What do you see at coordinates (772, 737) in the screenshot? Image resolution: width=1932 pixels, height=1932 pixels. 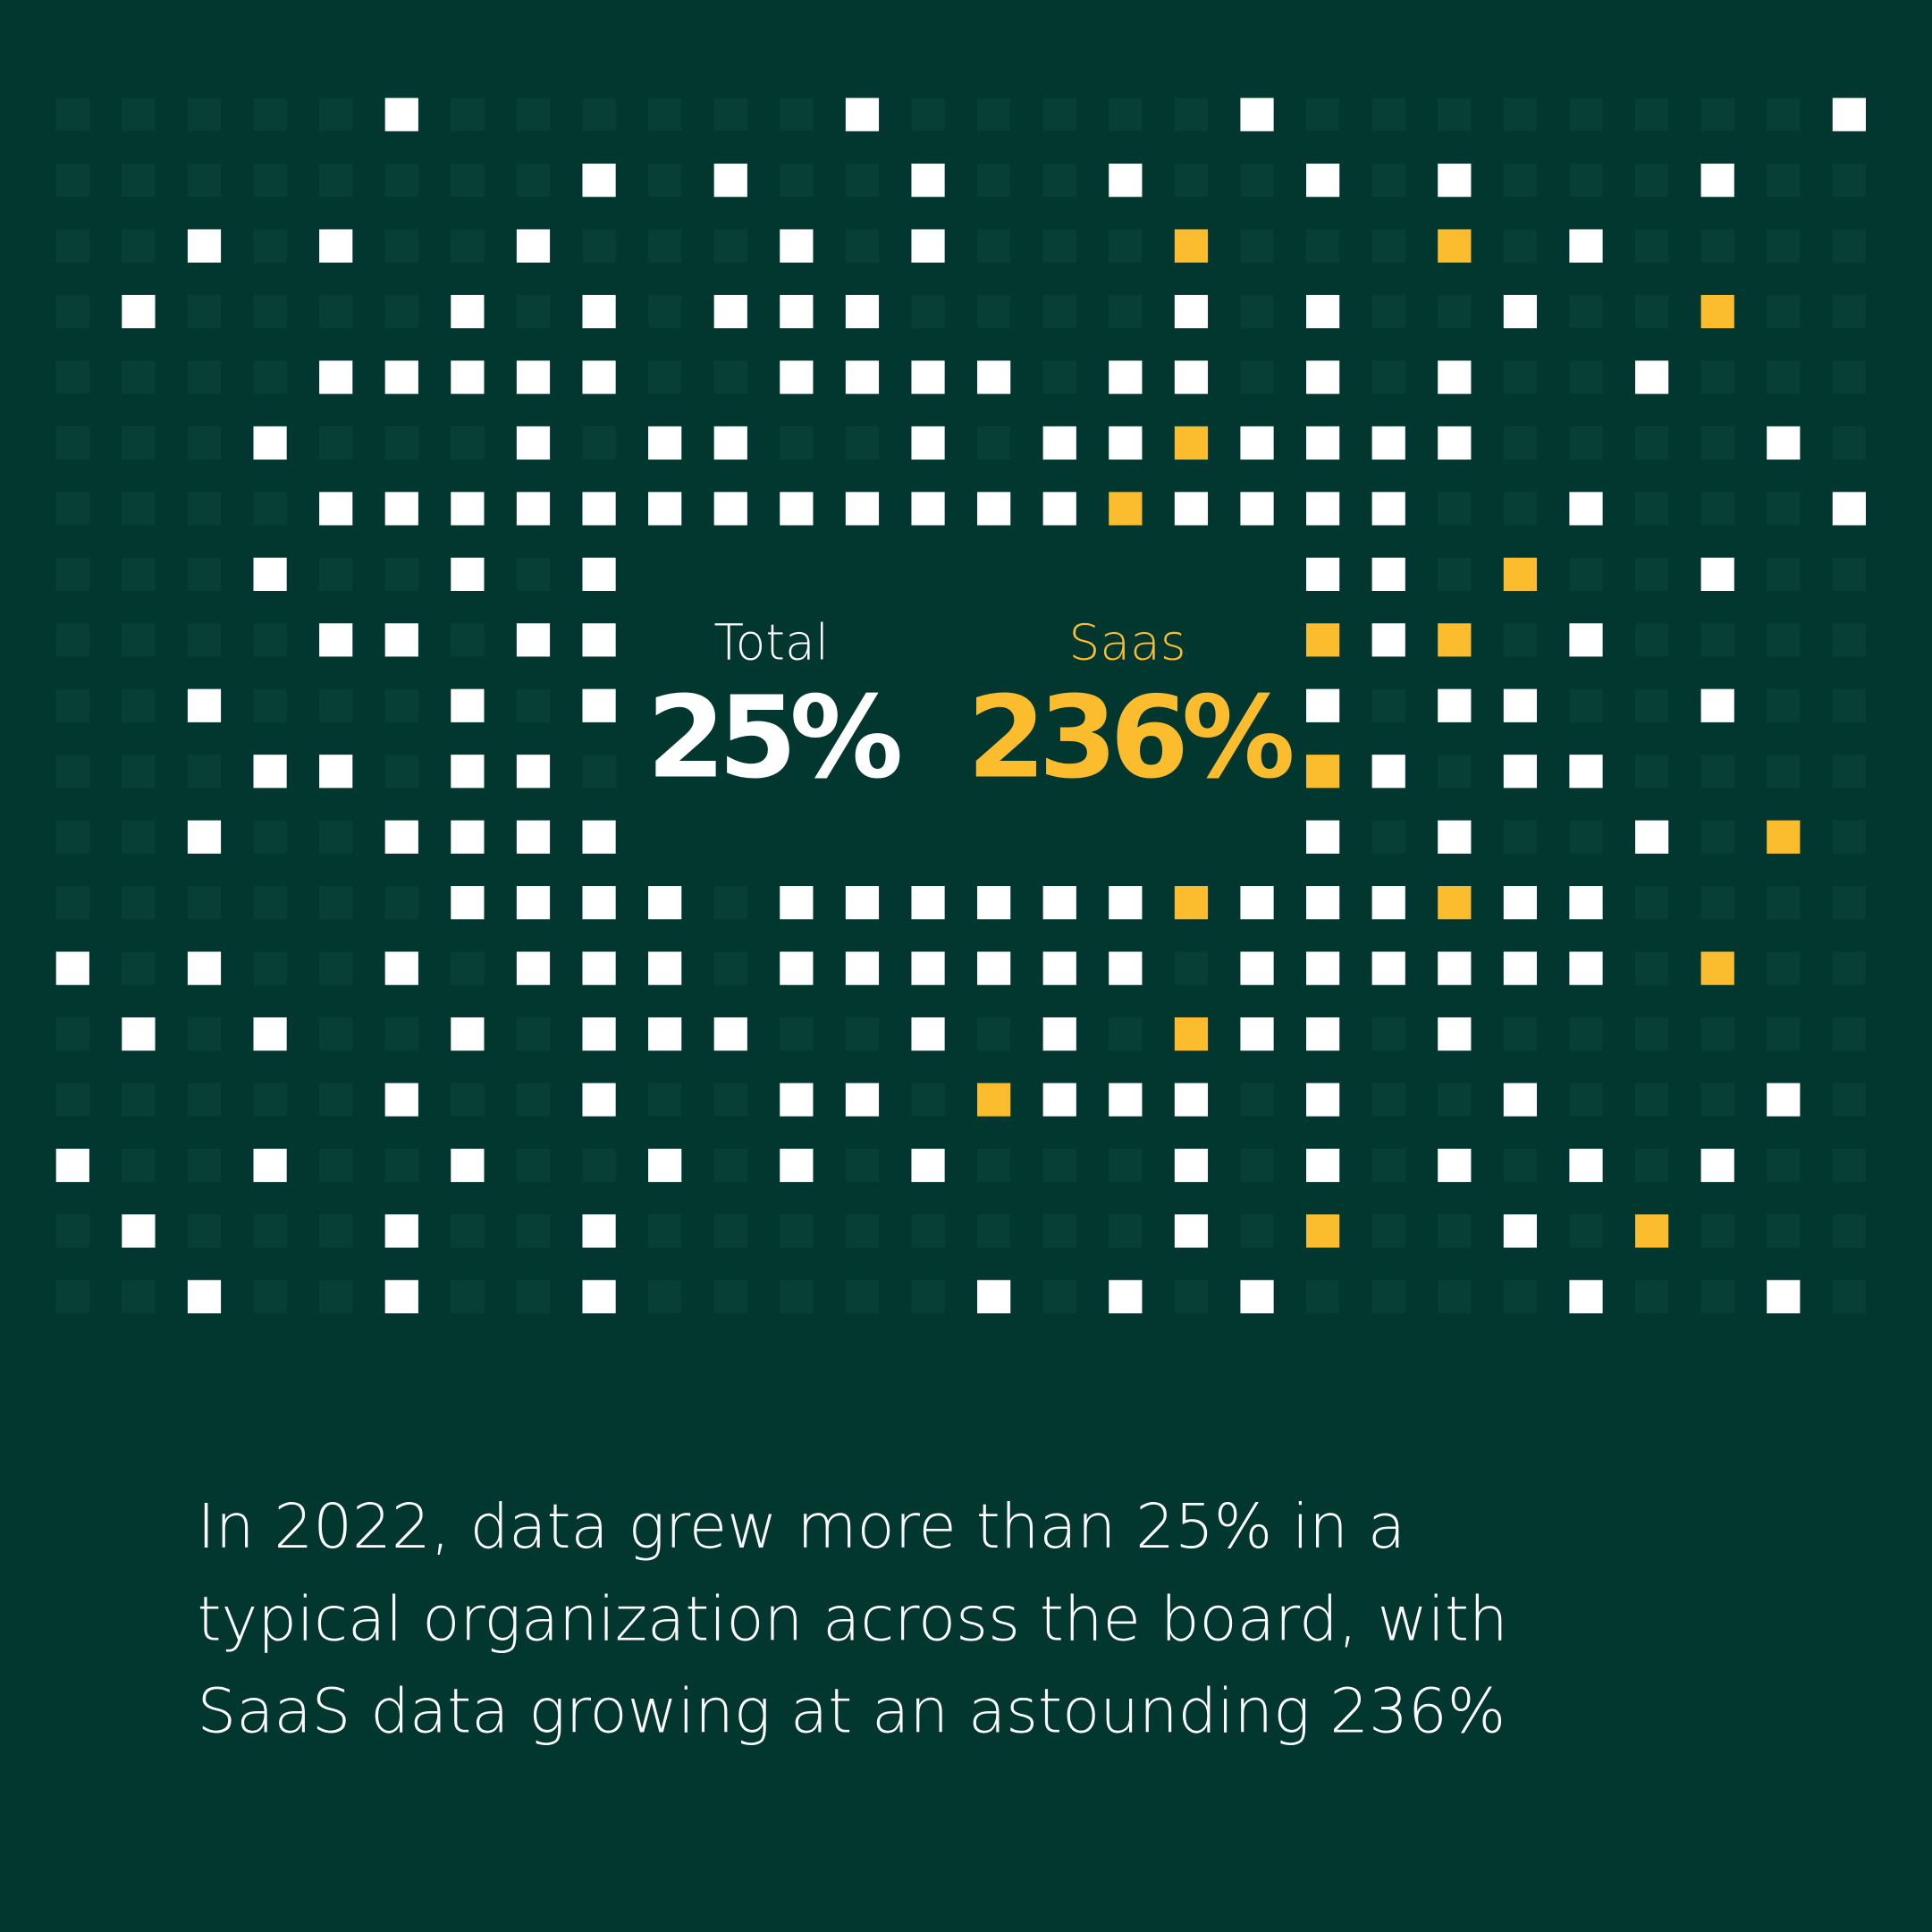 I see `stat-value: 25%` at bounding box center [772, 737].